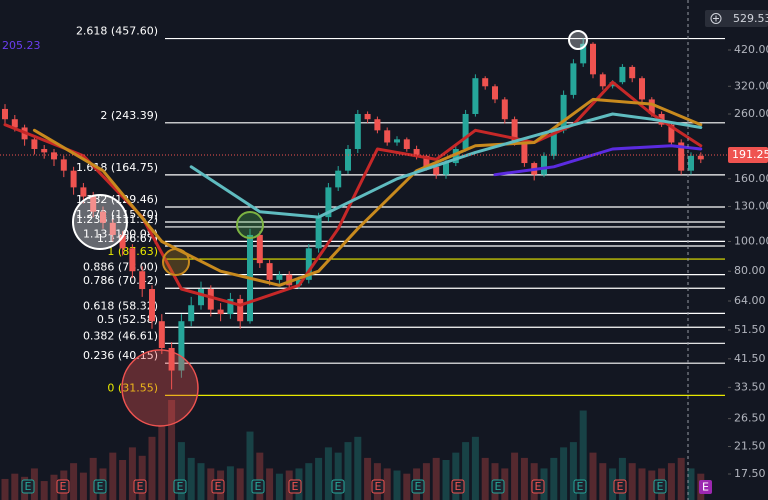  Describe the element at coordinates (750, 386) in the screenshot. I see `y-tick-label: 33.50` at that location.